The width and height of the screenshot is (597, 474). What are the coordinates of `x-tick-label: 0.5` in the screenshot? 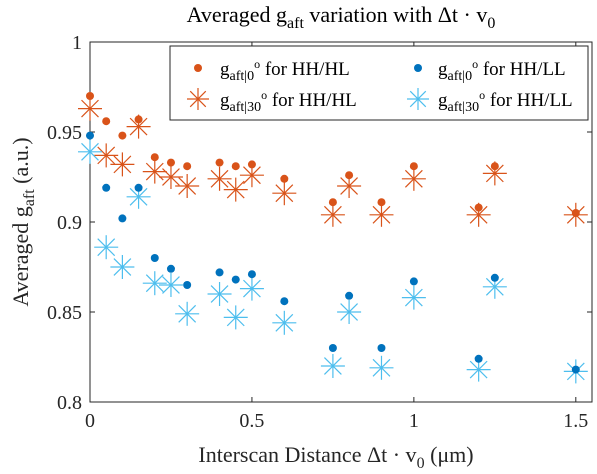 It's located at (251, 421).